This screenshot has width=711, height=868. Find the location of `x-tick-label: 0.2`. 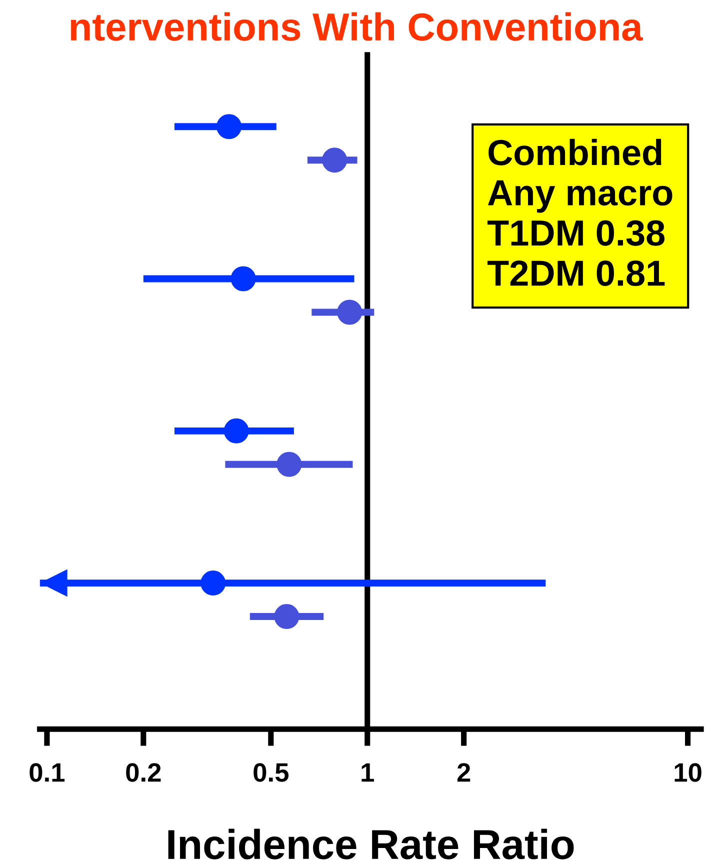

x-tick-label: 0.2 is located at coordinates (143, 772).